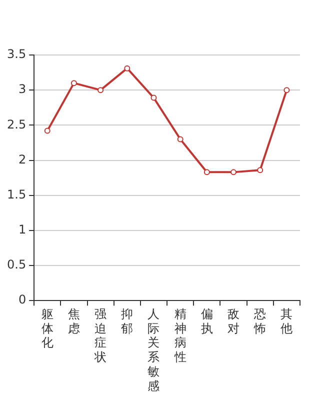  I want to click on x-tick-label: 强迫症状, so click(100, 335).